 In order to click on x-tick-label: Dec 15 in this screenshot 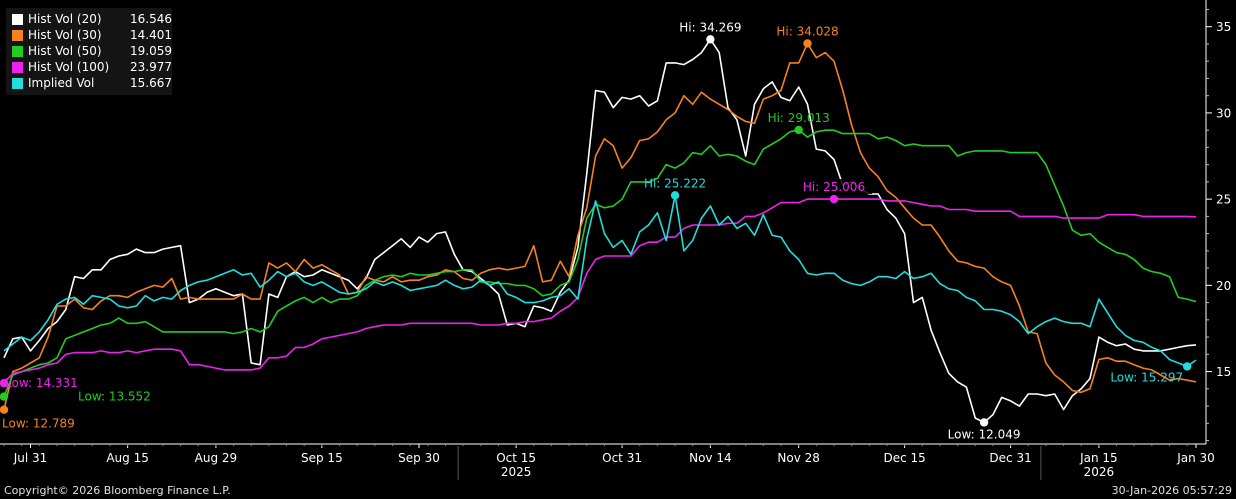, I will do `click(904, 458)`.